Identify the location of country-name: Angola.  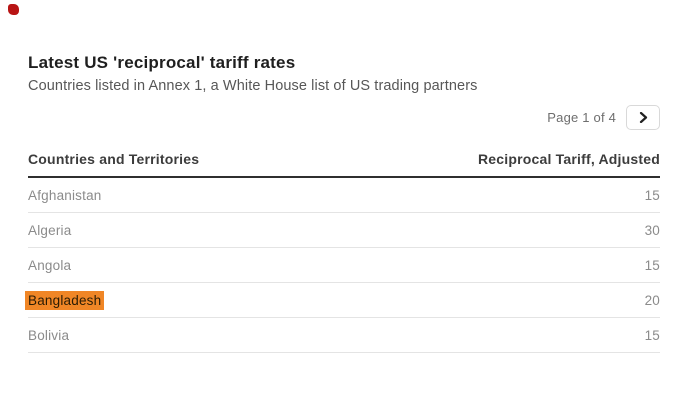
(50, 265).